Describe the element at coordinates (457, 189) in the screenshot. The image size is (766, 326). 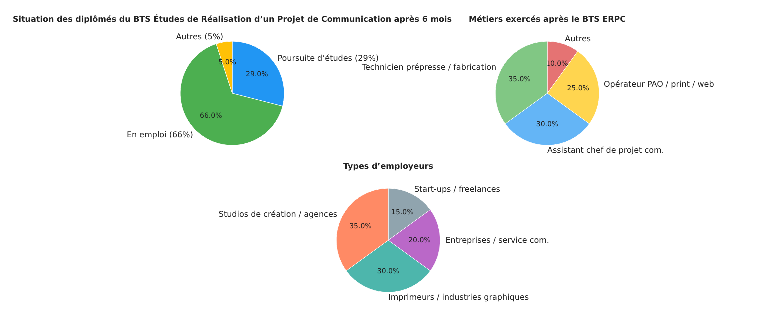
I see `slice-label: Start-ups / freelances` at that location.